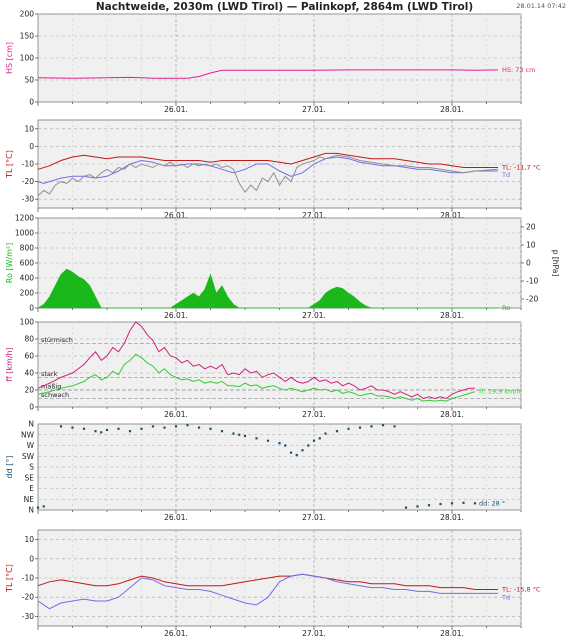 The width and height of the screenshot is (569, 640). Describe the element at coordinates (27, 36) in the screenshot. I see `y-tick-label: 150` at that location.